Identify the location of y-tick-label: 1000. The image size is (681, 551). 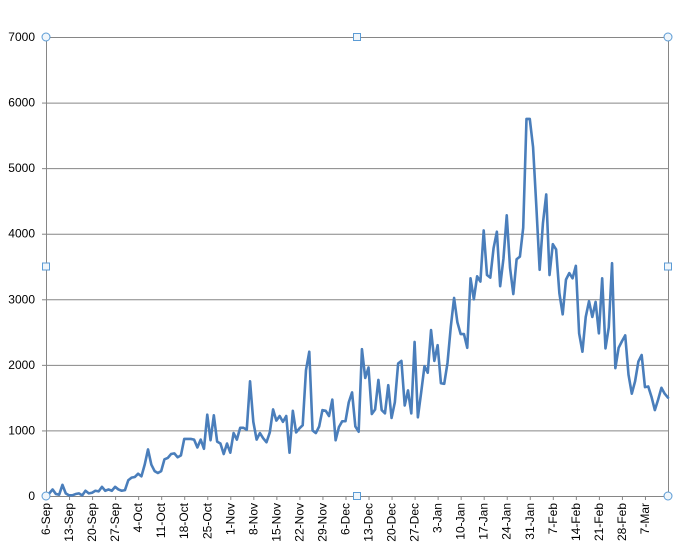
(21, 430).